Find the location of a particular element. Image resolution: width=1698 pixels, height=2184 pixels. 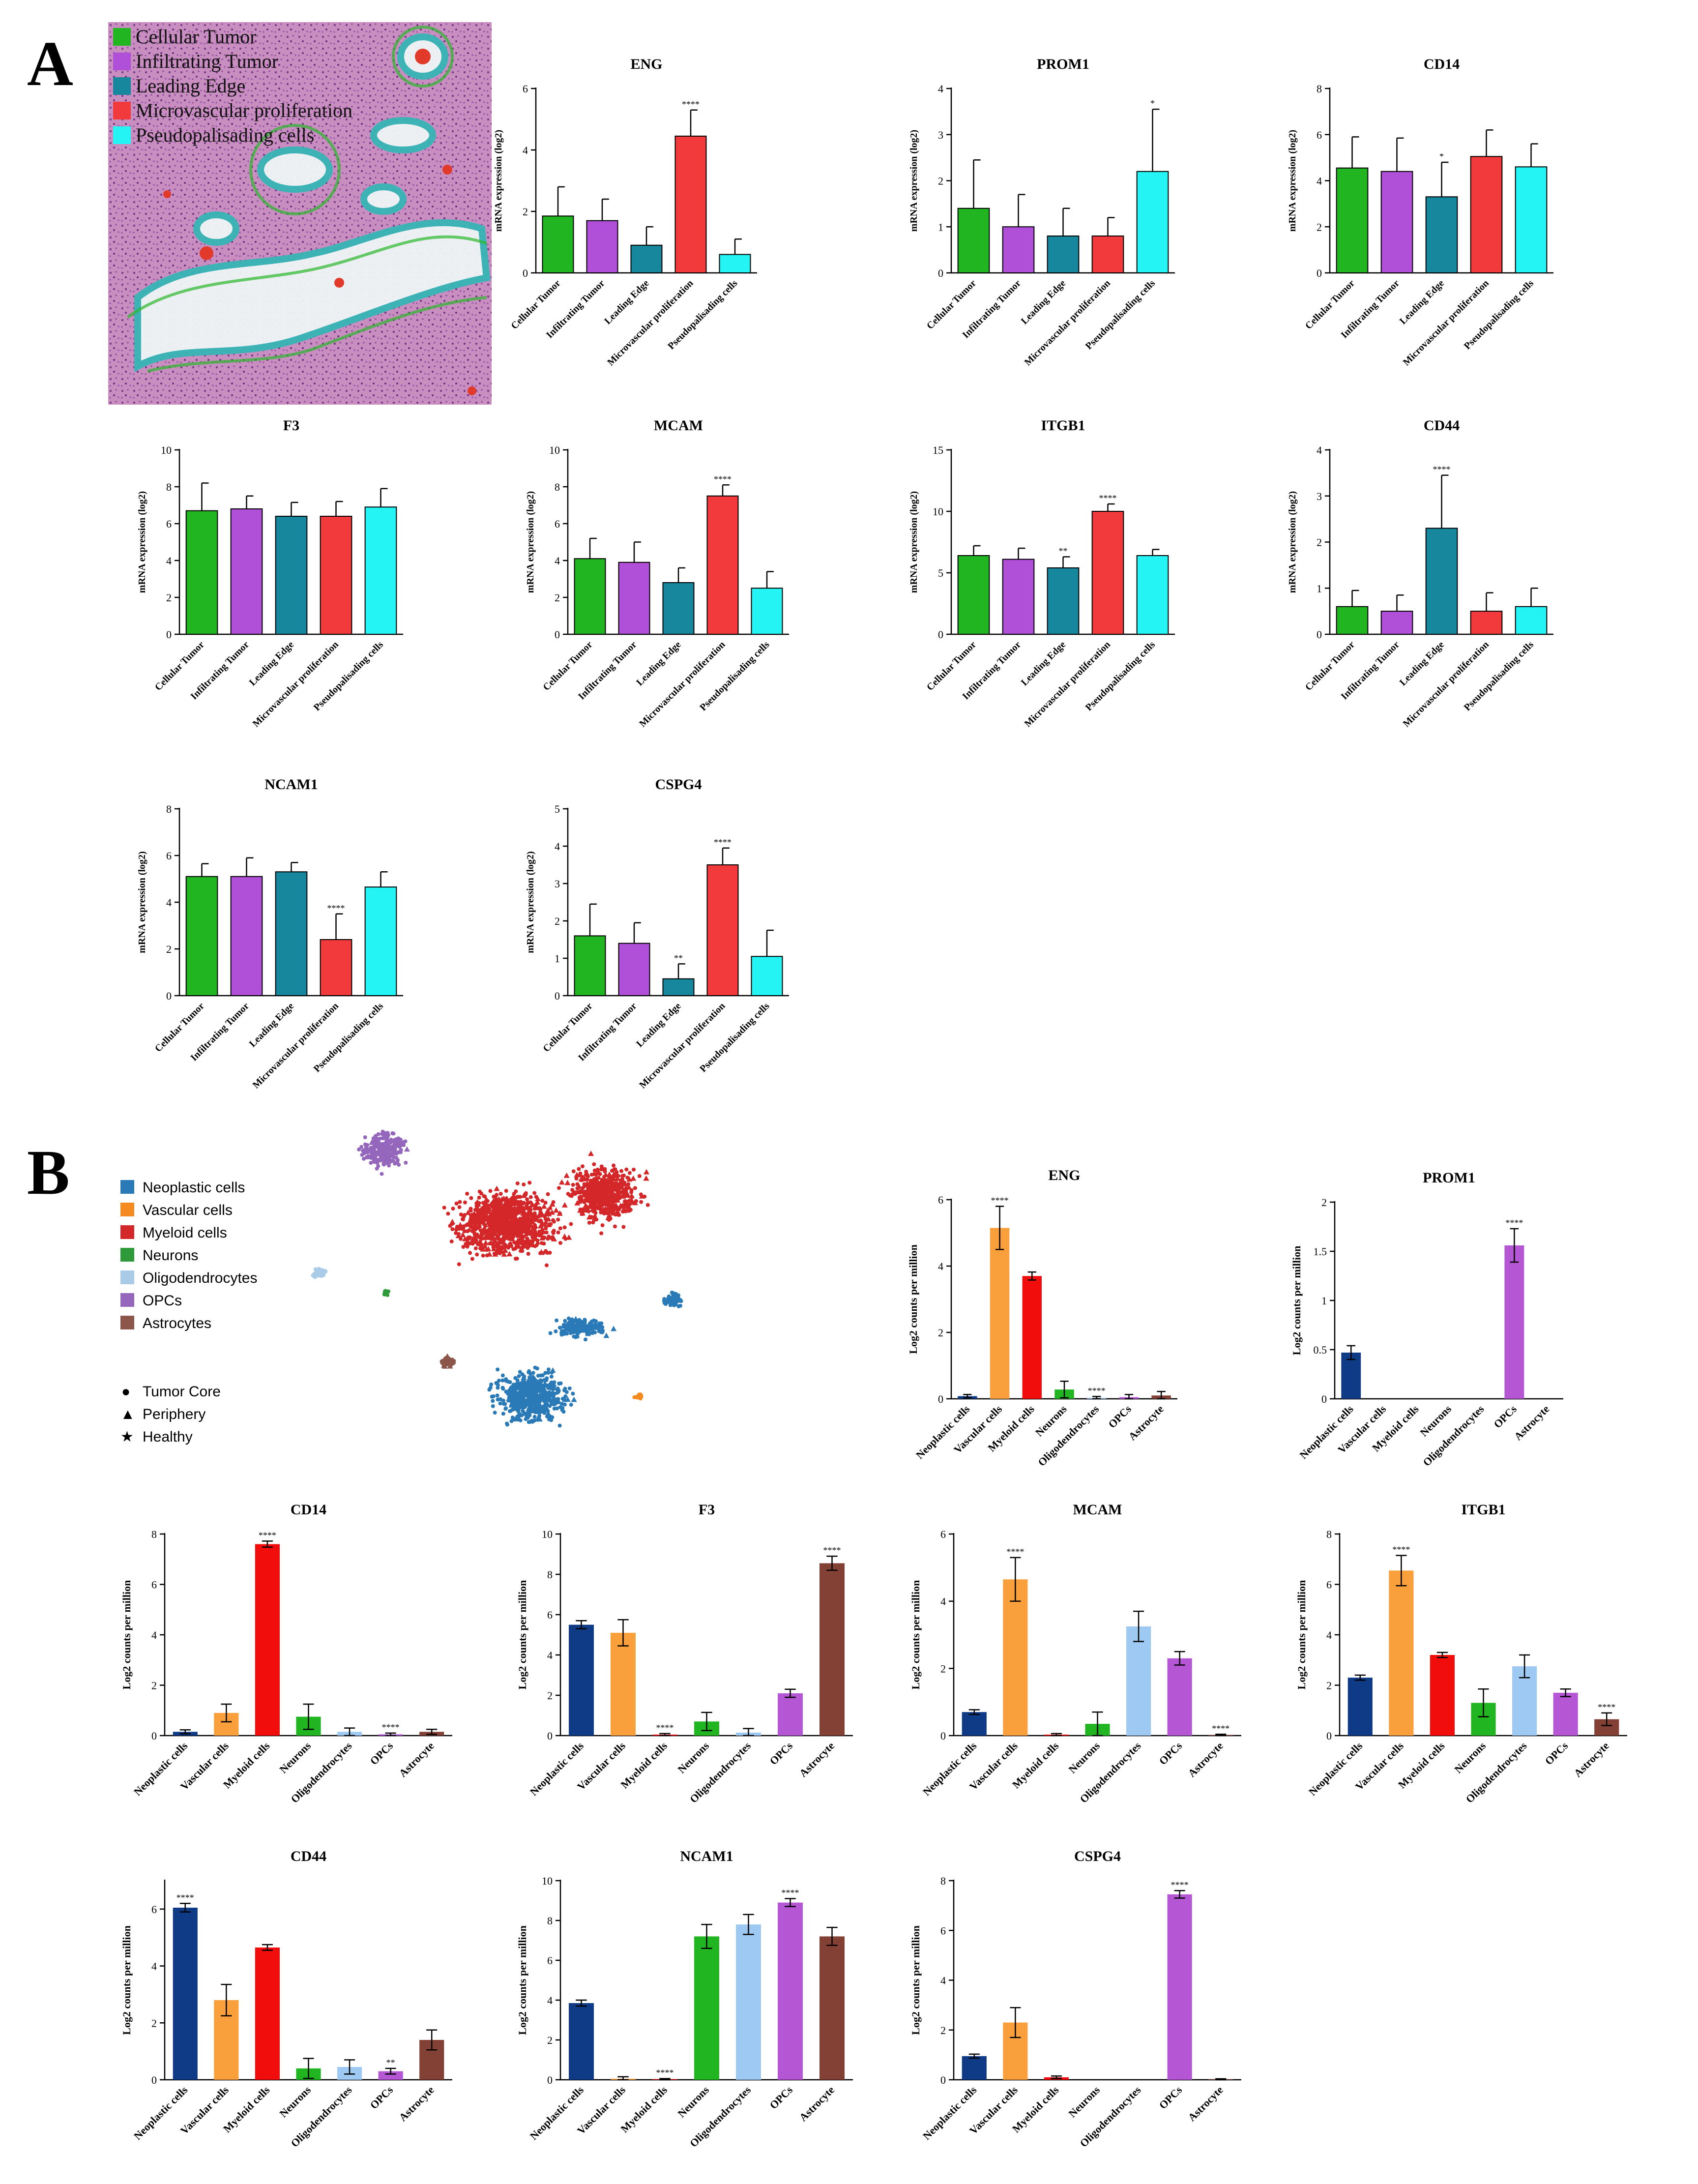

legend-swatch-leading-edge is located at coordinates (122, 86).